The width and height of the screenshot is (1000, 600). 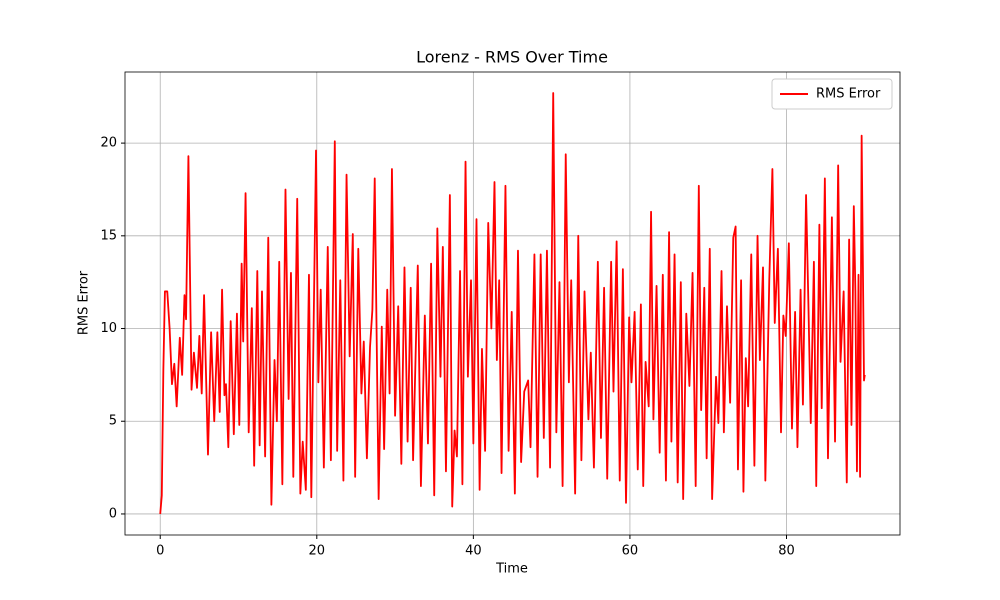 What do you see at coordinates (108, 235) in the screenshot?
I see `y-tick-label: 15` at bounding box center [108, 235].